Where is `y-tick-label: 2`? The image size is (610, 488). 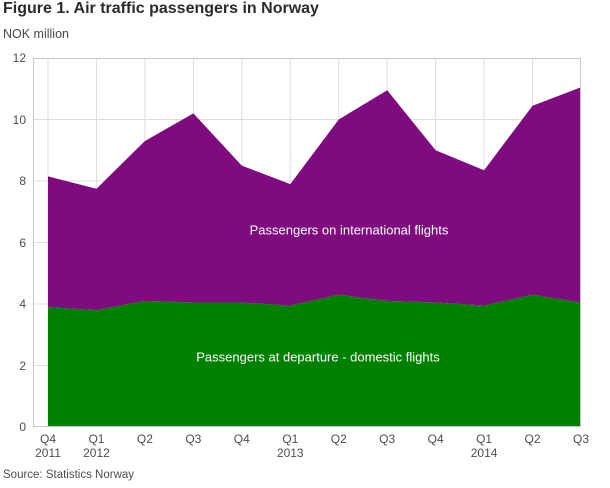 y-tick-label: 2 is located at coordinates (22, 365).